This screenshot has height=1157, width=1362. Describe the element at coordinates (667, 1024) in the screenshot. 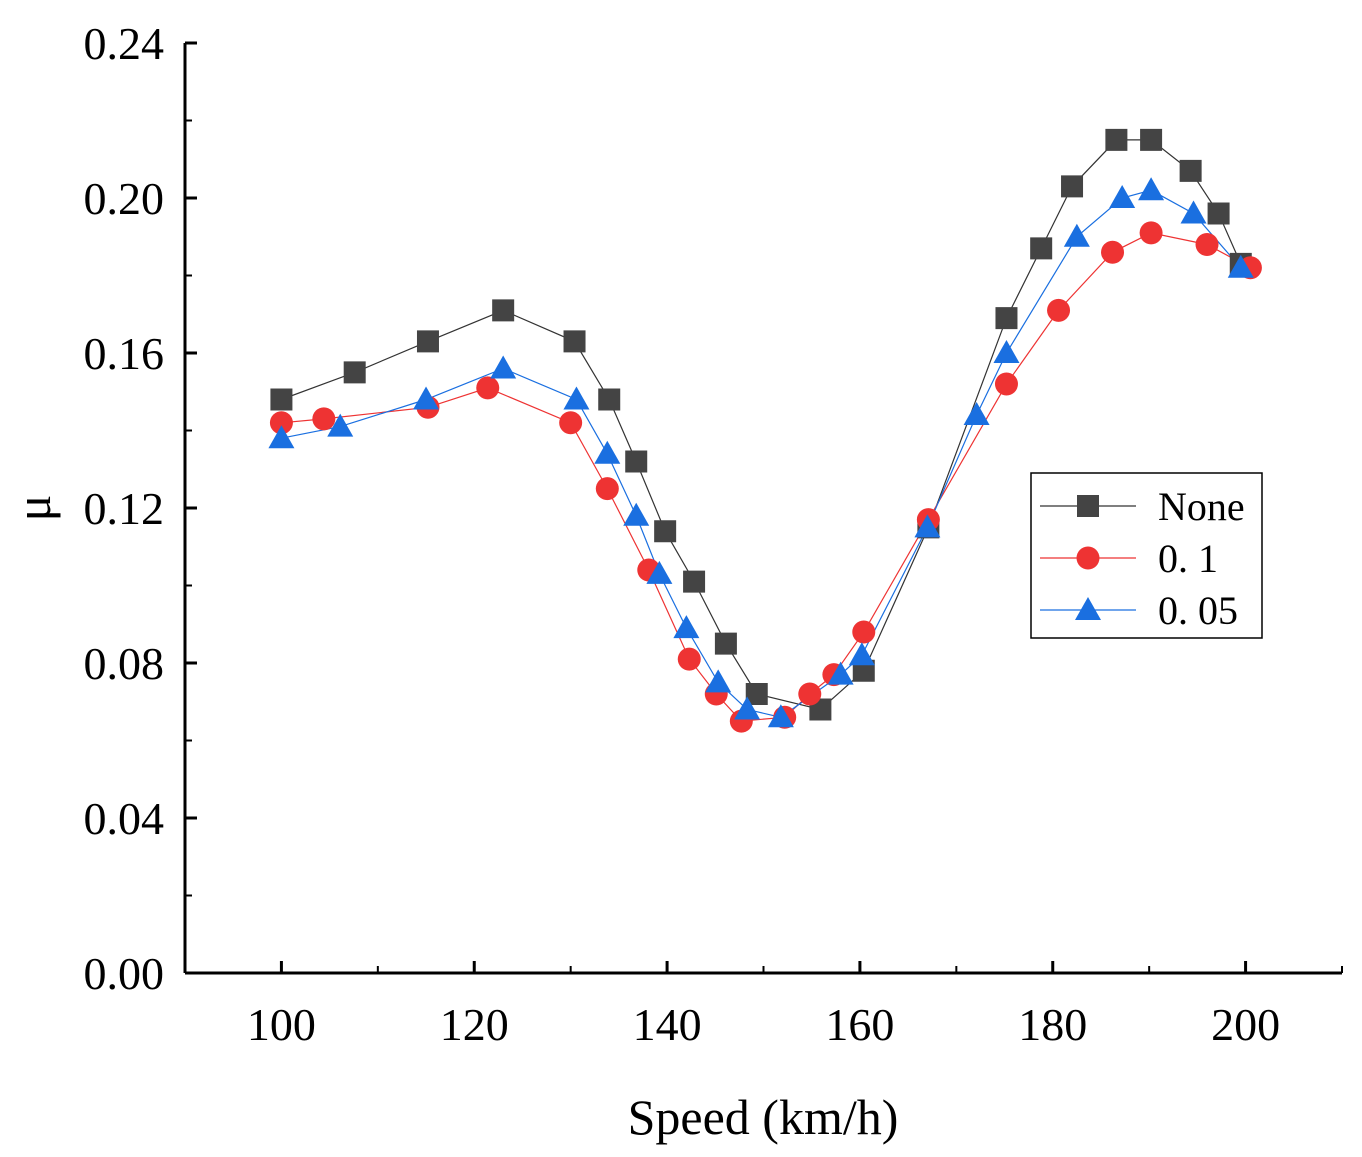

I see `x-tick-label: 140` at that location.